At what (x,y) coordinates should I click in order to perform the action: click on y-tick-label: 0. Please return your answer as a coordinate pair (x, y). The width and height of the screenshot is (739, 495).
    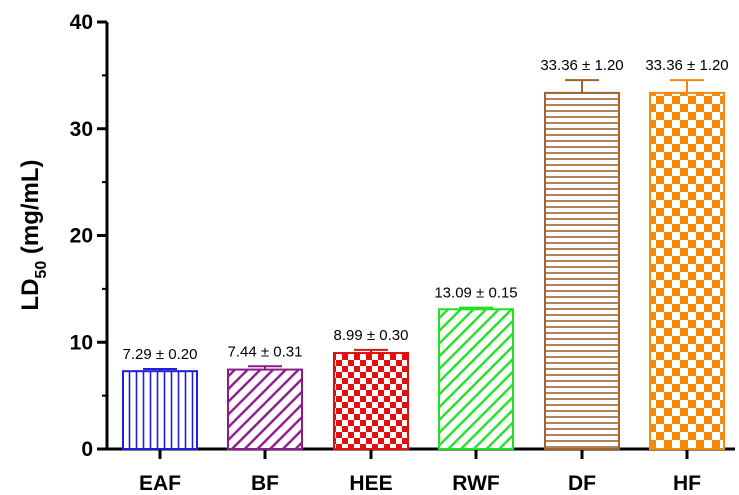
    Looking at the image, I should click on (87, 449).